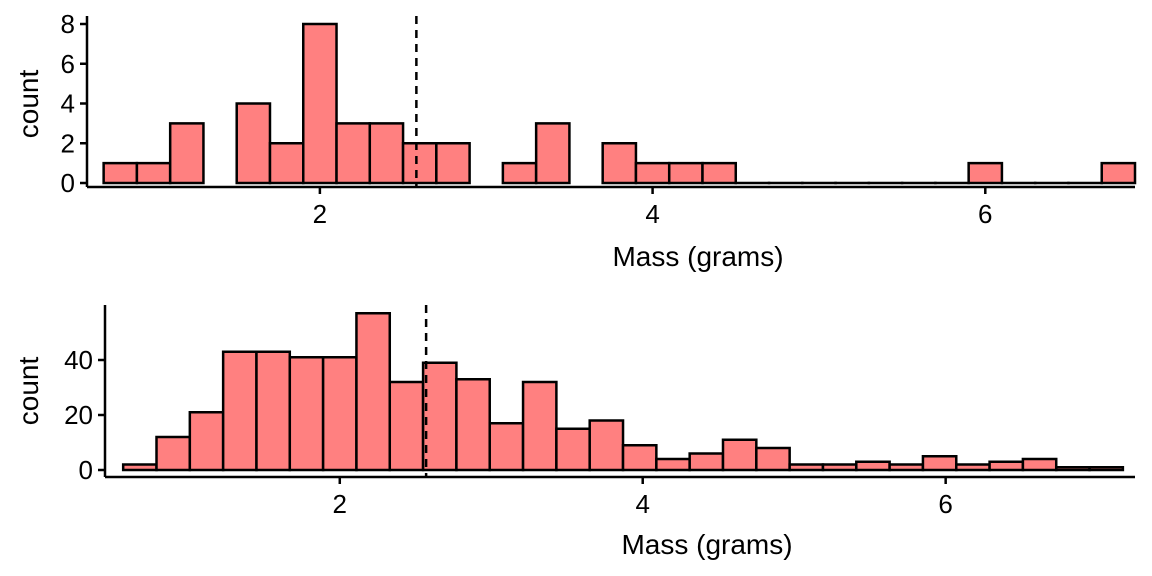 The height and width of the screenshot is (576, 1152). What do you see at coordinates (68, 104) in the screenshot?
I see `y-tick-label: 4` at bounding box center [68, 104].